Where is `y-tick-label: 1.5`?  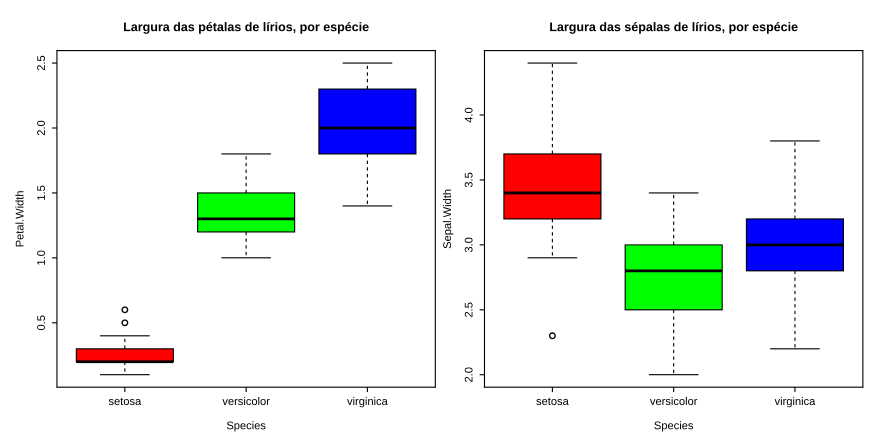
y-tick-label: 1.5 is located at coordinates (41, 193).